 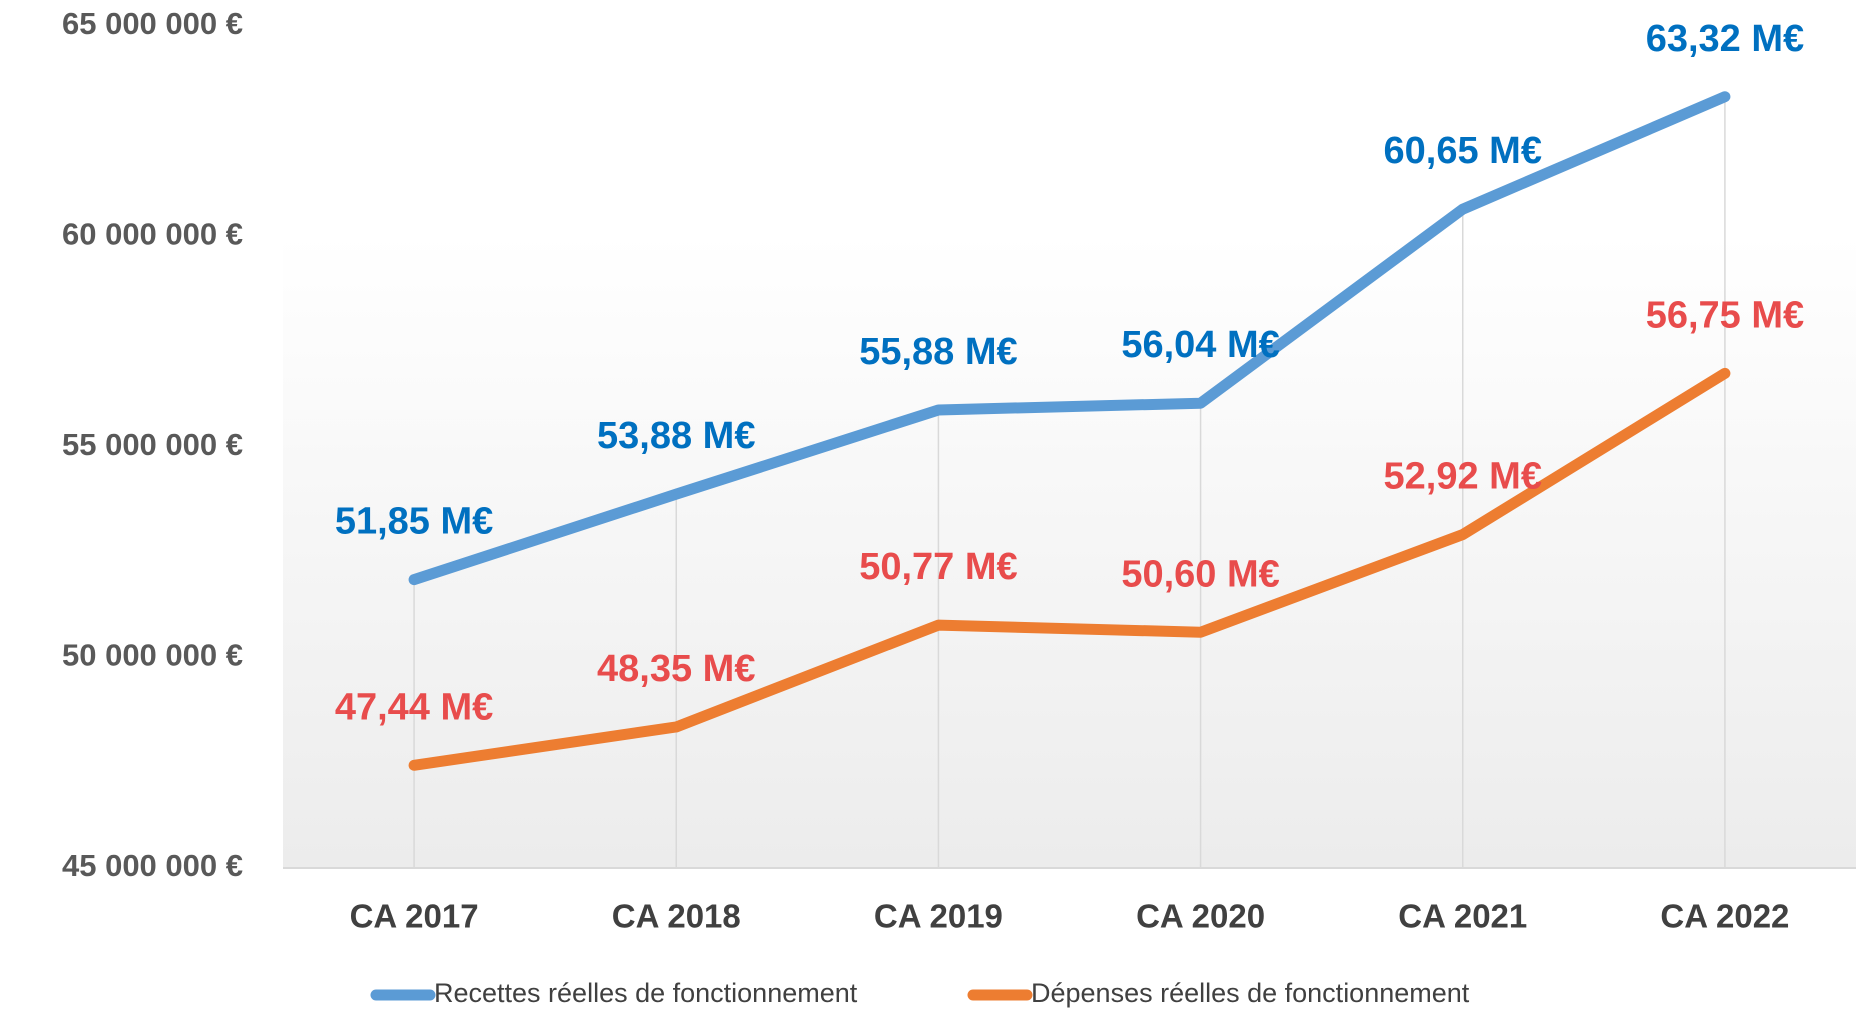 What do you see at coordinates (152, 23) in the screenshot?
I see `y-tick-label: 65 000 000 €` at bounding box center [152, 23].